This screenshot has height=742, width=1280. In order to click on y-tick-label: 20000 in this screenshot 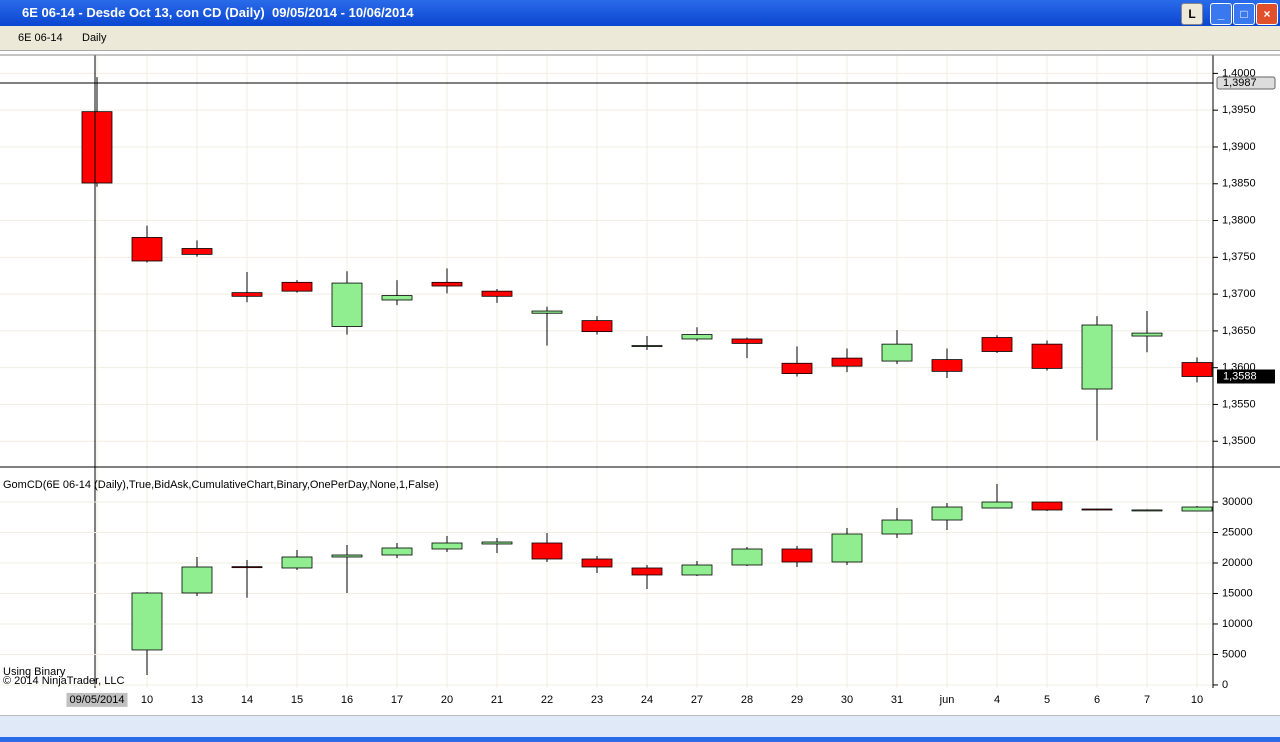, I will do `click(1237, 563)`.